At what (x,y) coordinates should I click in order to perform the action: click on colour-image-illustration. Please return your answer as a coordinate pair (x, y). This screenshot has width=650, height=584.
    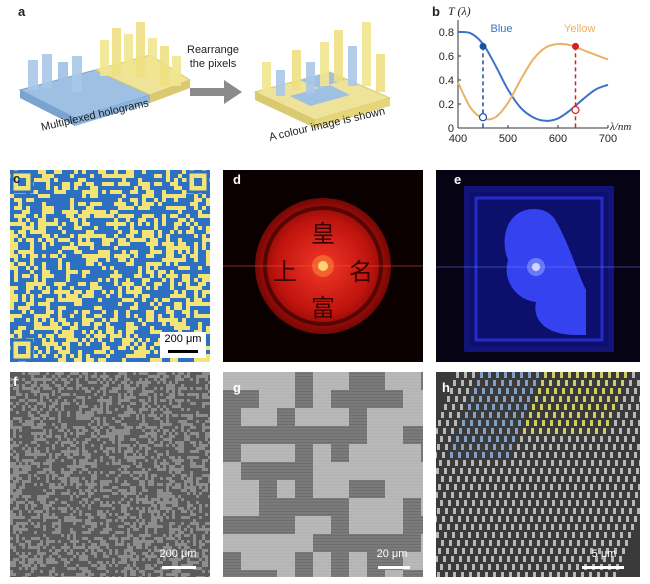
    Looking at the image, I should click on (322, 75).